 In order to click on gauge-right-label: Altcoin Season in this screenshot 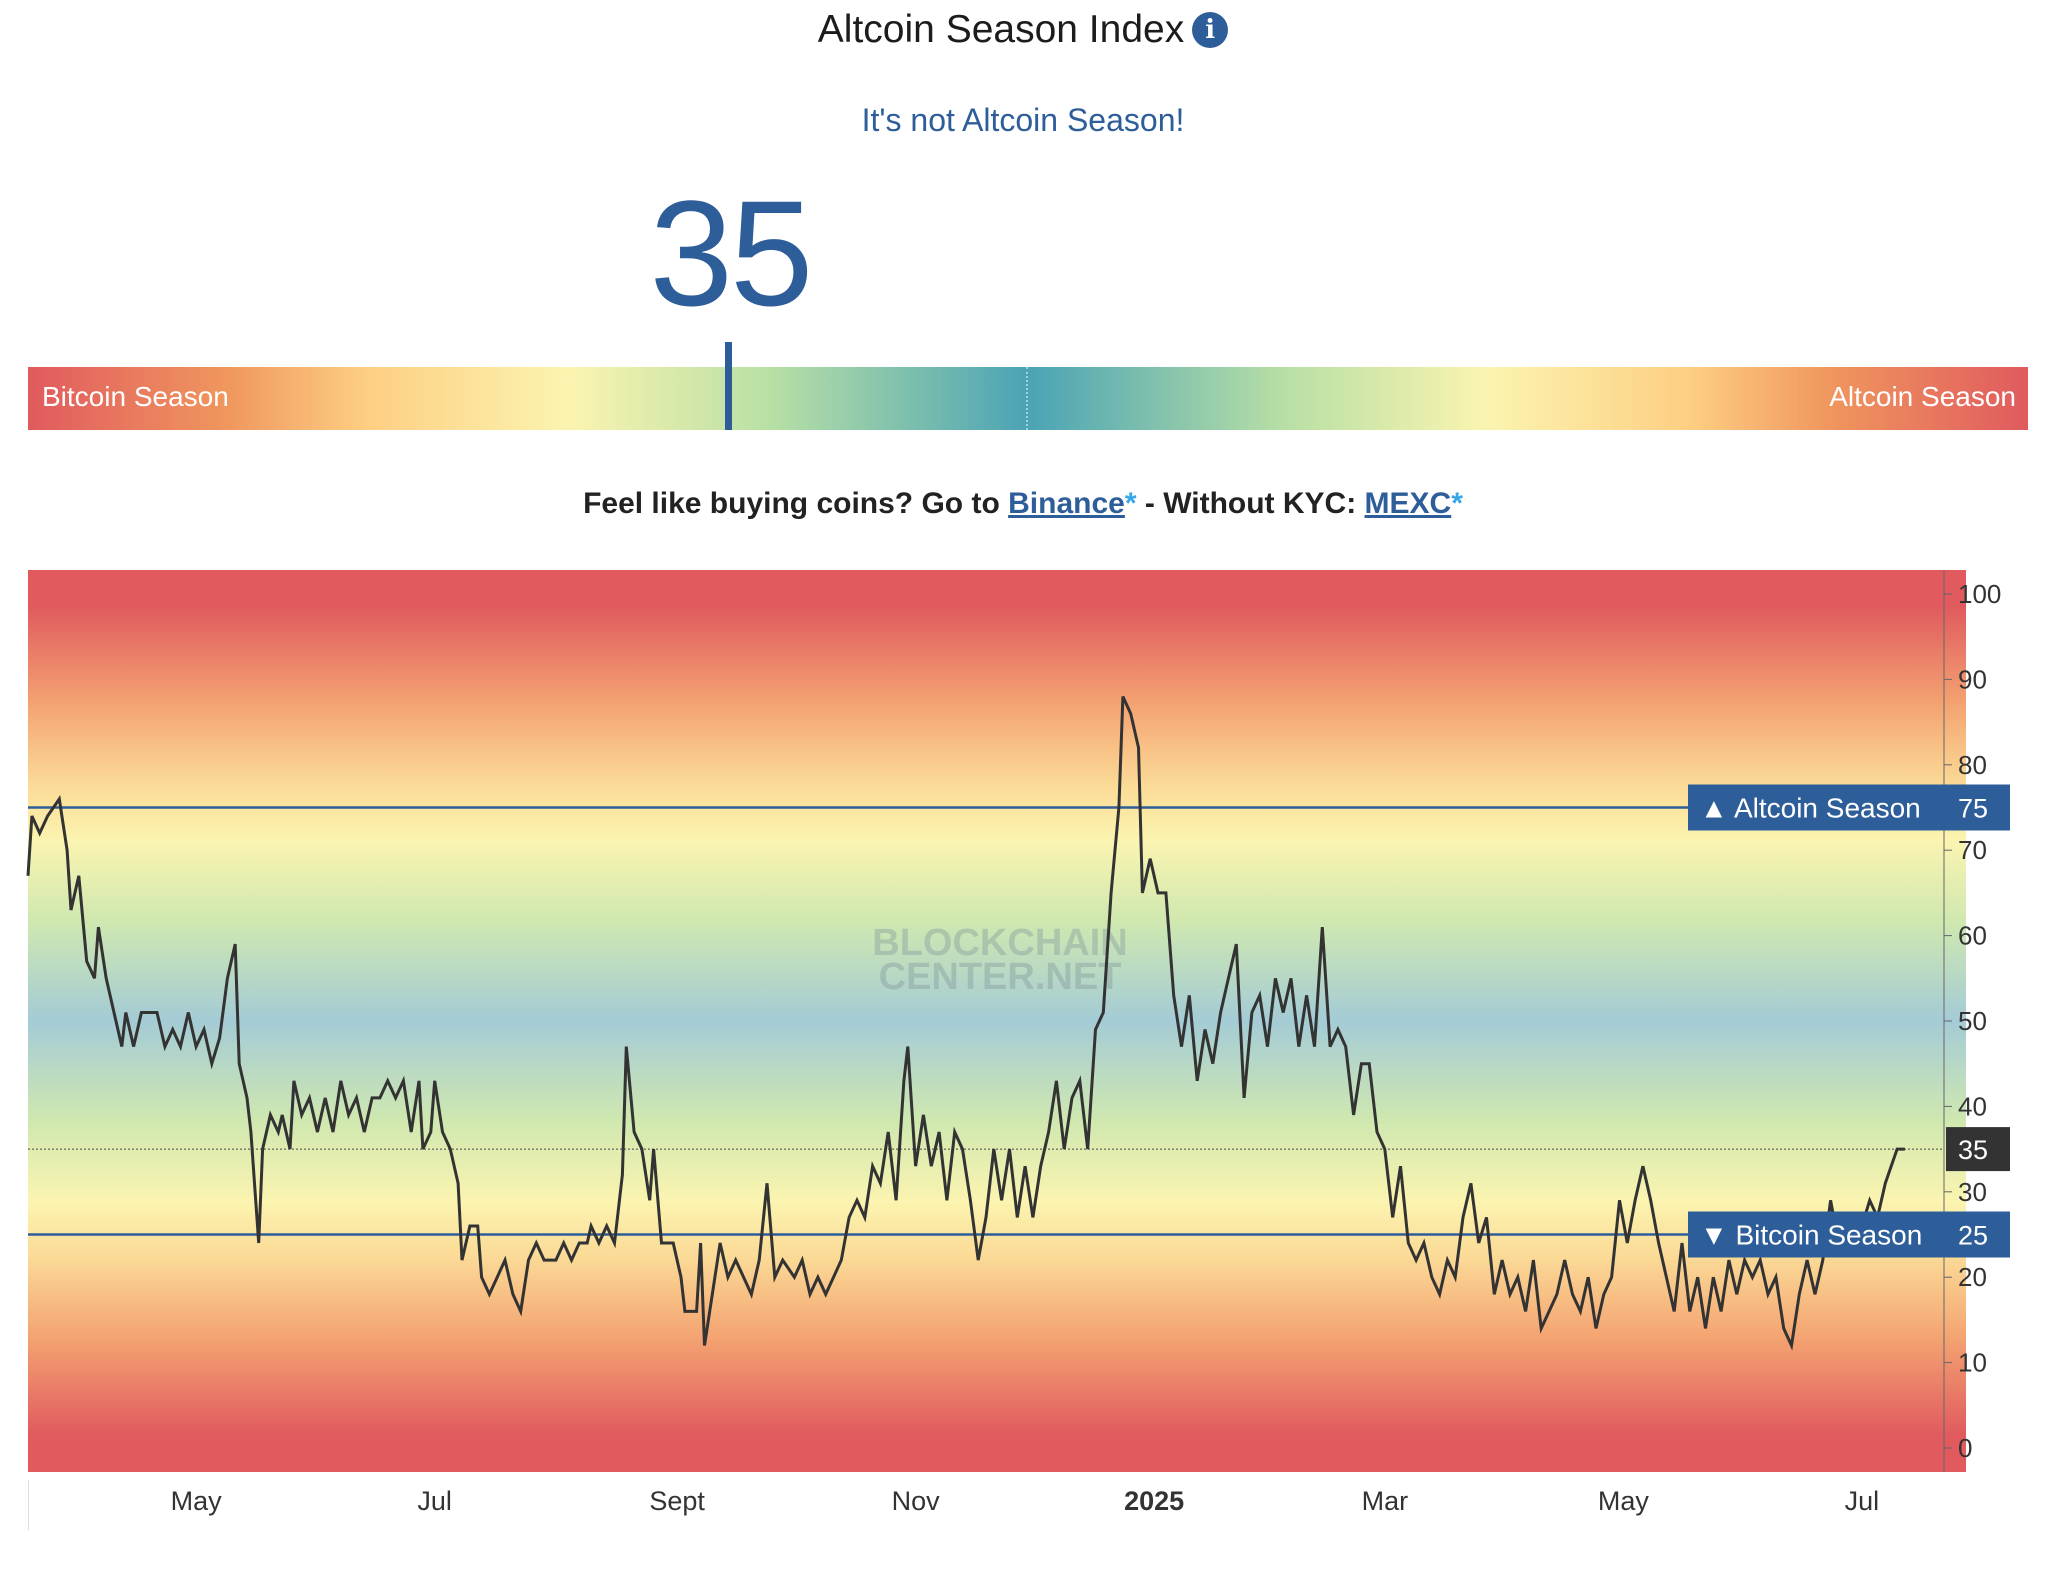, I will do `click(1922, 396)`.